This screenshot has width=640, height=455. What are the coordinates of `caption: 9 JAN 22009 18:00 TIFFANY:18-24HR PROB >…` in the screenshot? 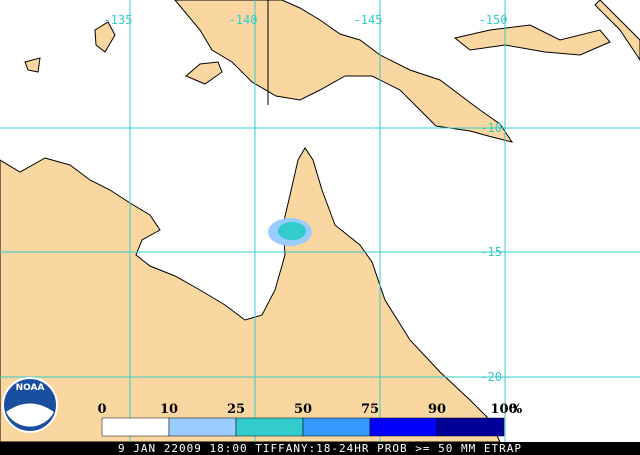 It's located at (320, 448).